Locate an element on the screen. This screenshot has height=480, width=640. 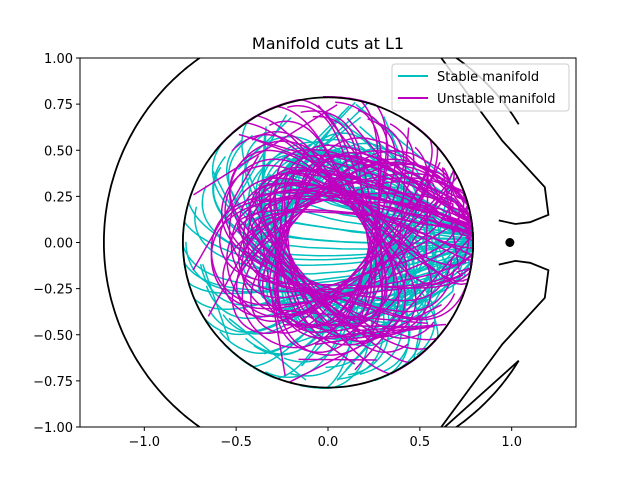
x-tick-label: 1.0 is located at coordinates (511, 442).